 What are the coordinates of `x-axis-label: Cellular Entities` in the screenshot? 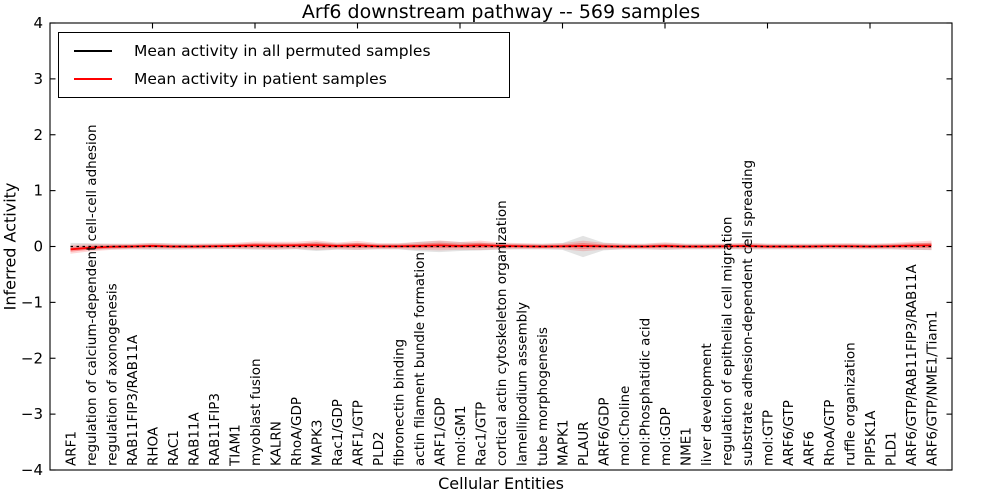 It's located at (501, 483).